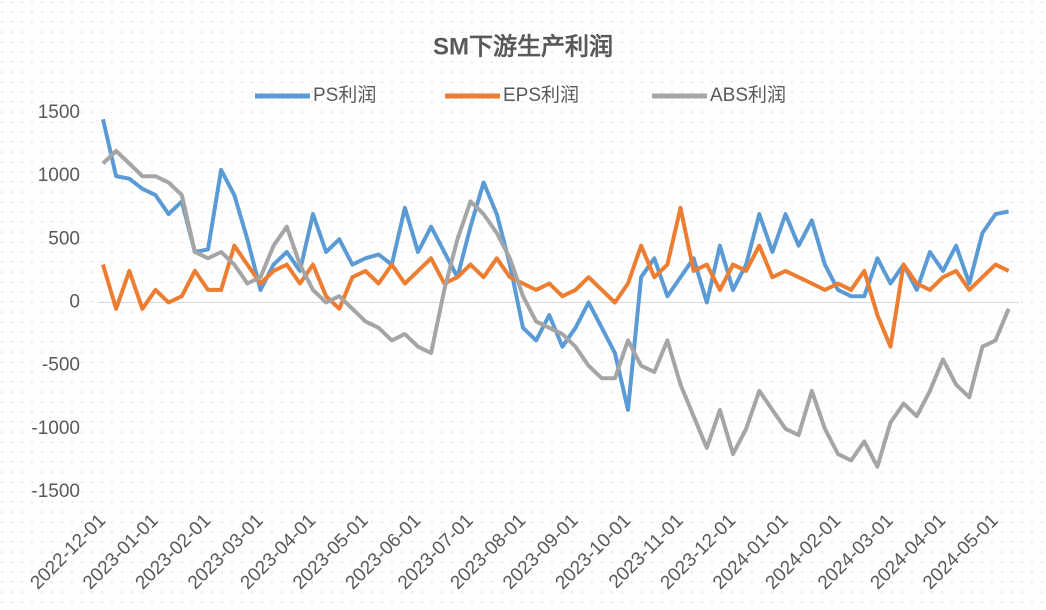 The width and height of the screenshot is (1046, 610). What do you see at coordinates (55, 491) in the screenshot?
I see `y-tick-label: -1500` at bounding box center [55, 491].